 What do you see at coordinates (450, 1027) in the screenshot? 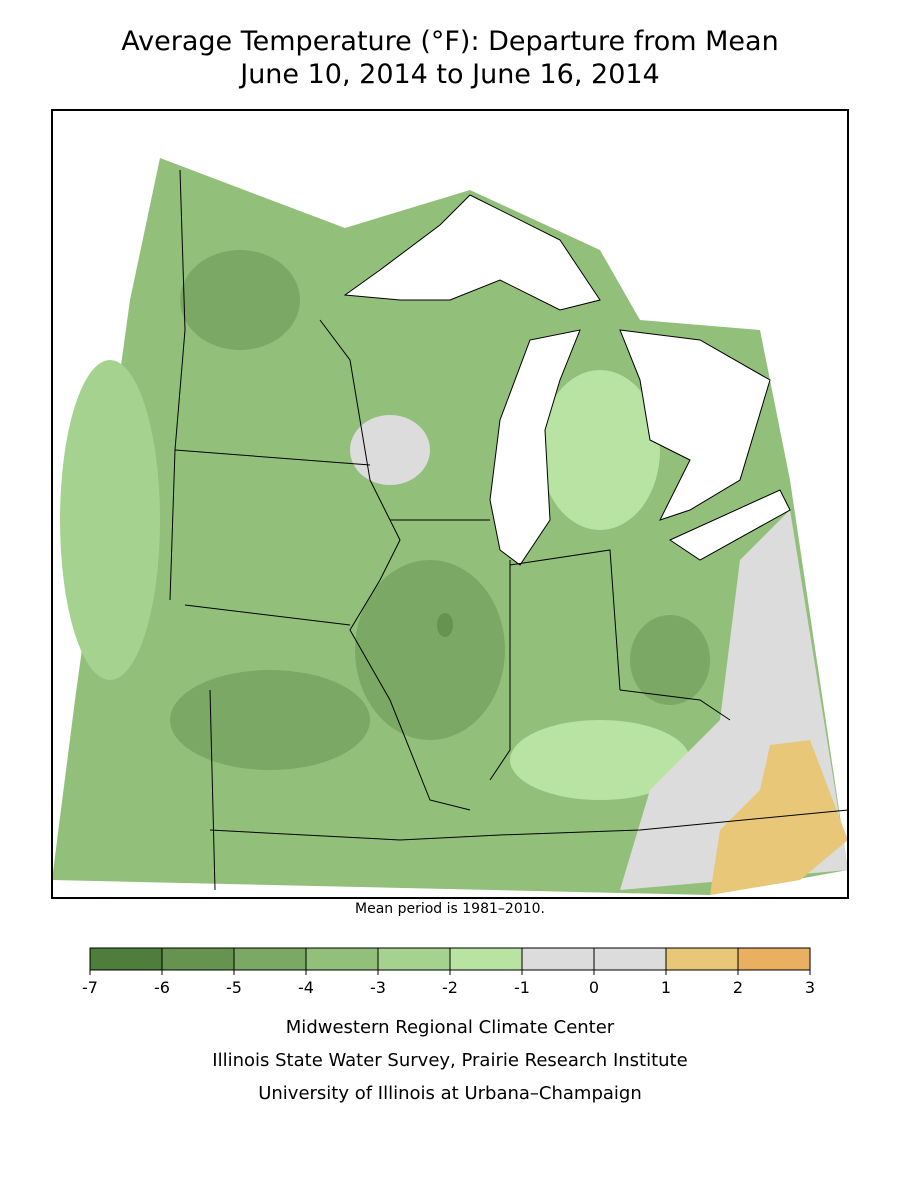
I see `credit-line: Midwestern Regional Climate Center` at bounding box center [450, 1027].